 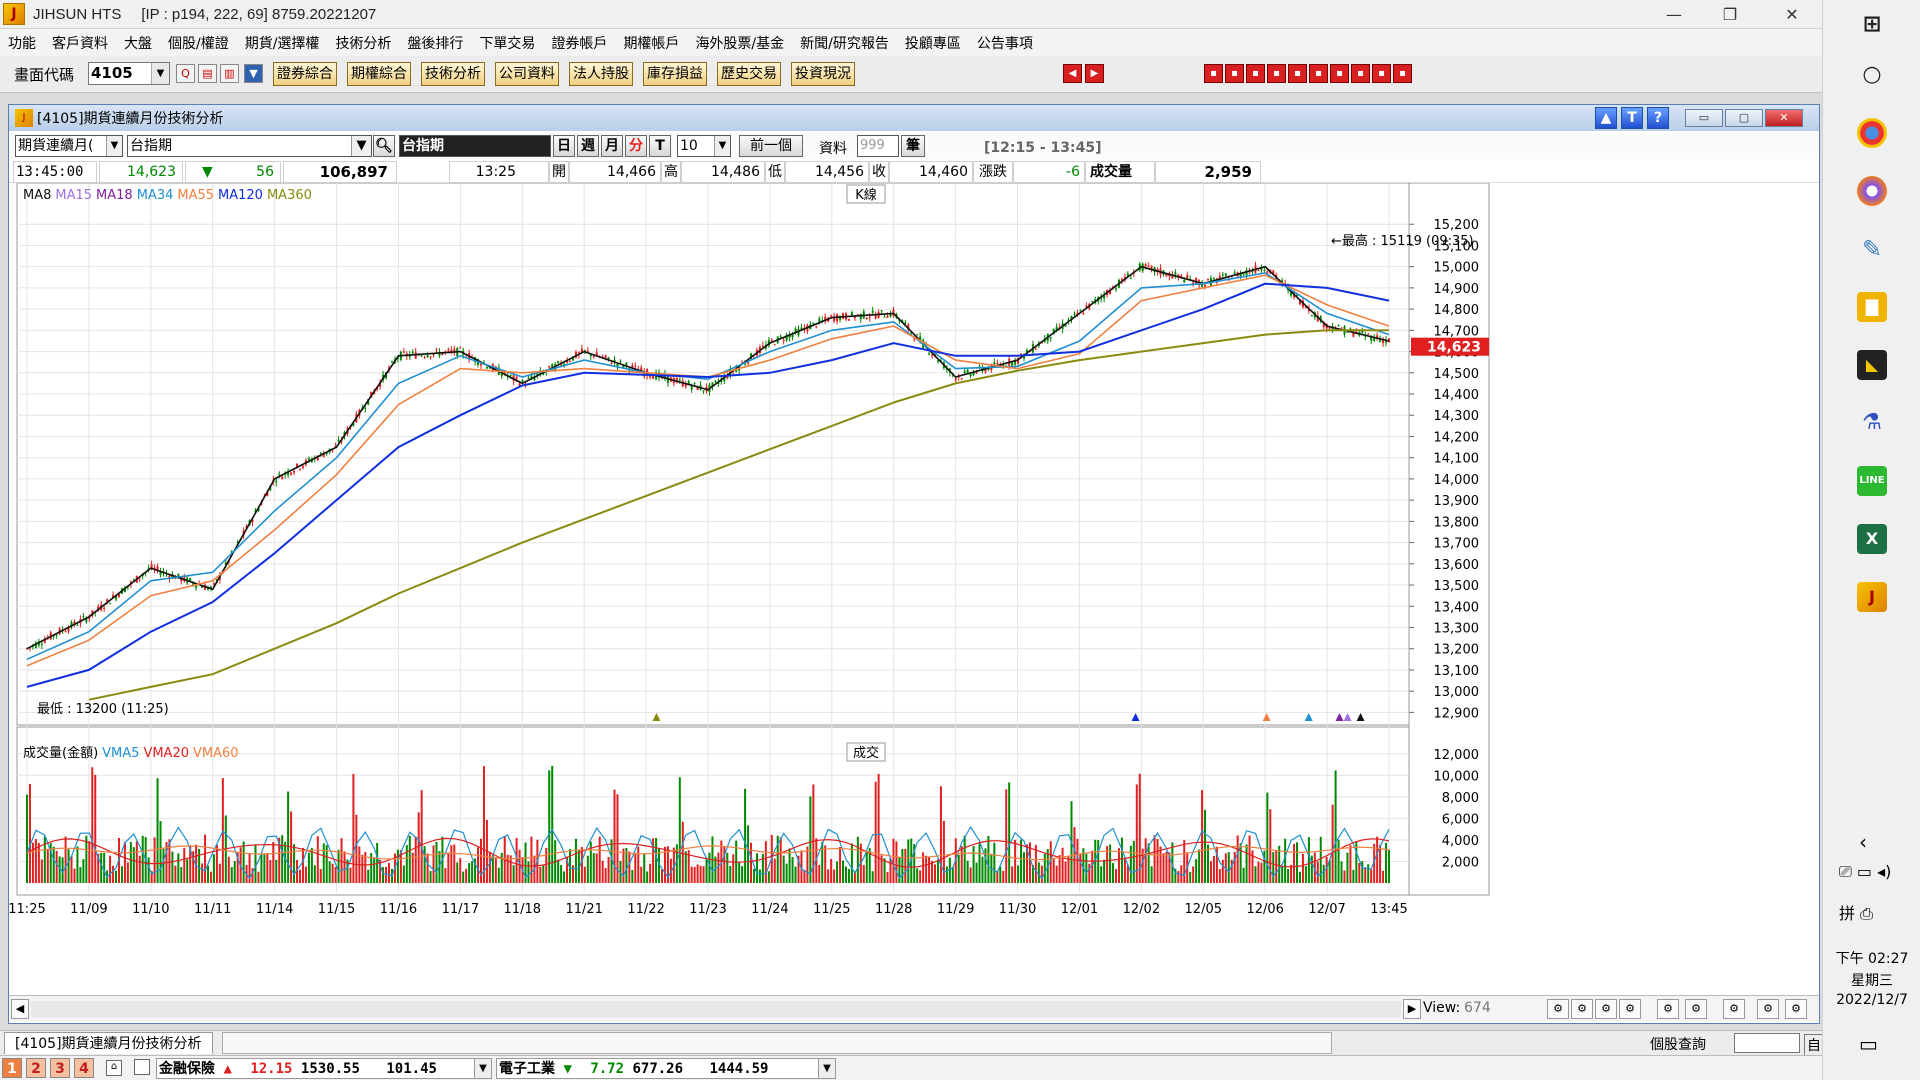 I want to click on menu-item: 大盤, so click(x=138, y=43).